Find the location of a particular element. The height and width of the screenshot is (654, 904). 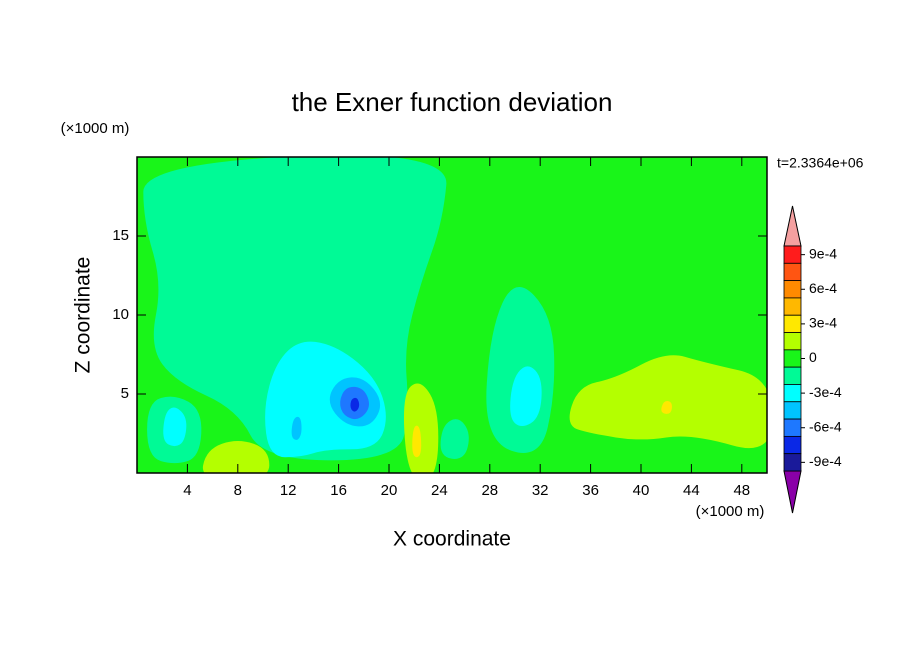

x-tick-label: 36 is located at coordinates (590, 490).